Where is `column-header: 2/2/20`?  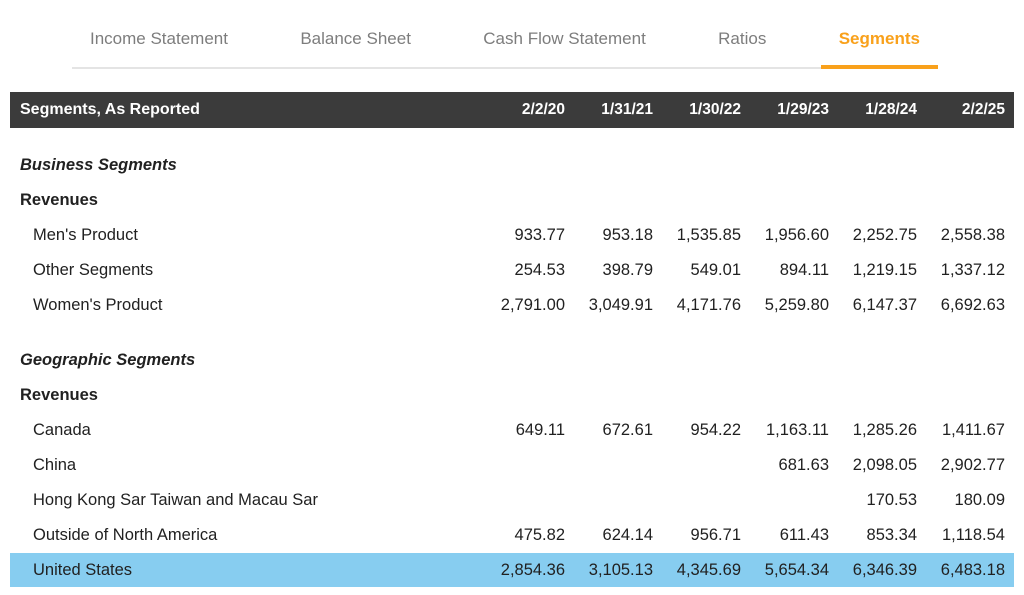 column-header: 2/2/20 is located at coordinates (543, 109).